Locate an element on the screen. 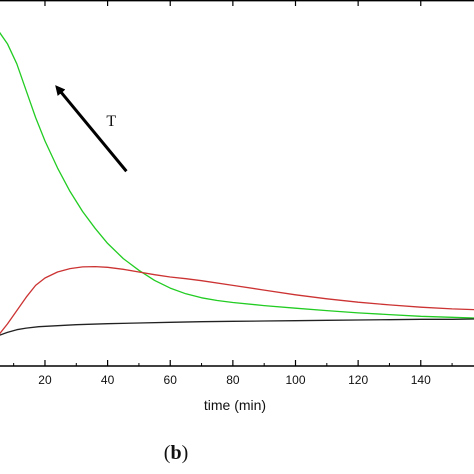  trend-arrow is located at coordinates (91, 129).